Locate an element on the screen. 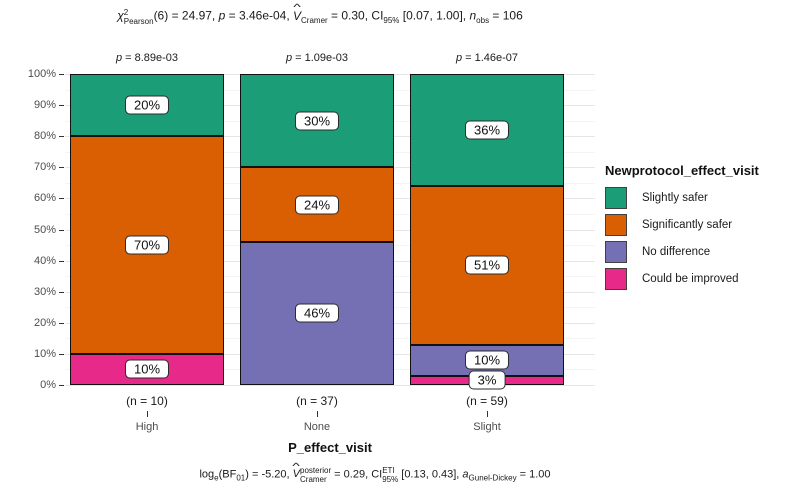  legend-item-label: No difference is located at coordinates (676, 252).